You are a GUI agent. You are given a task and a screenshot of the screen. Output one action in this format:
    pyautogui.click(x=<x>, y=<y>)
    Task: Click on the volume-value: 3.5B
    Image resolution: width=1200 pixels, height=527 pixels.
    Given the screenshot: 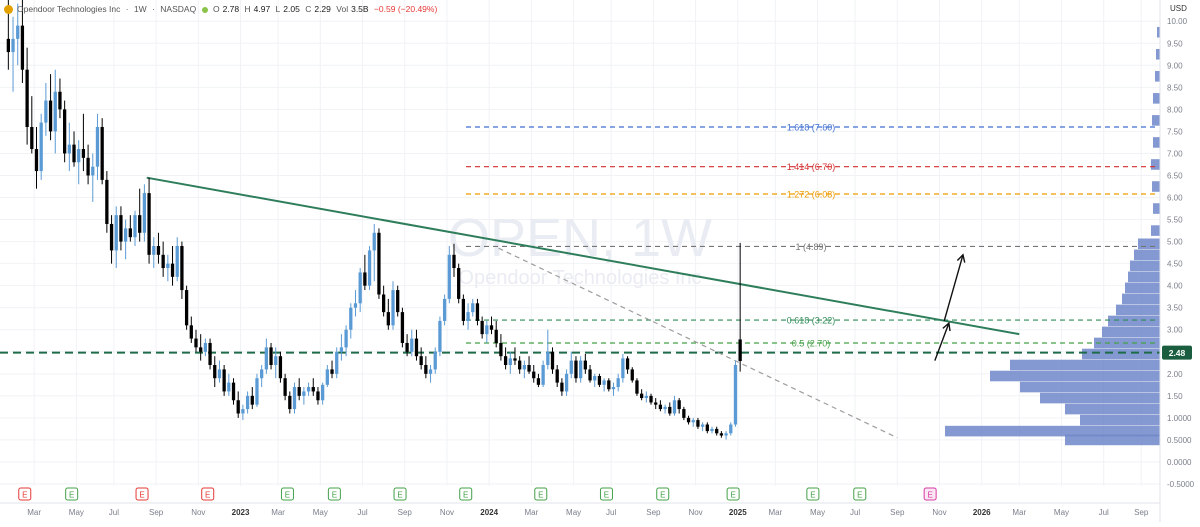 What is the action you would take?
    pyautogui.click(x=360, y=9)
    